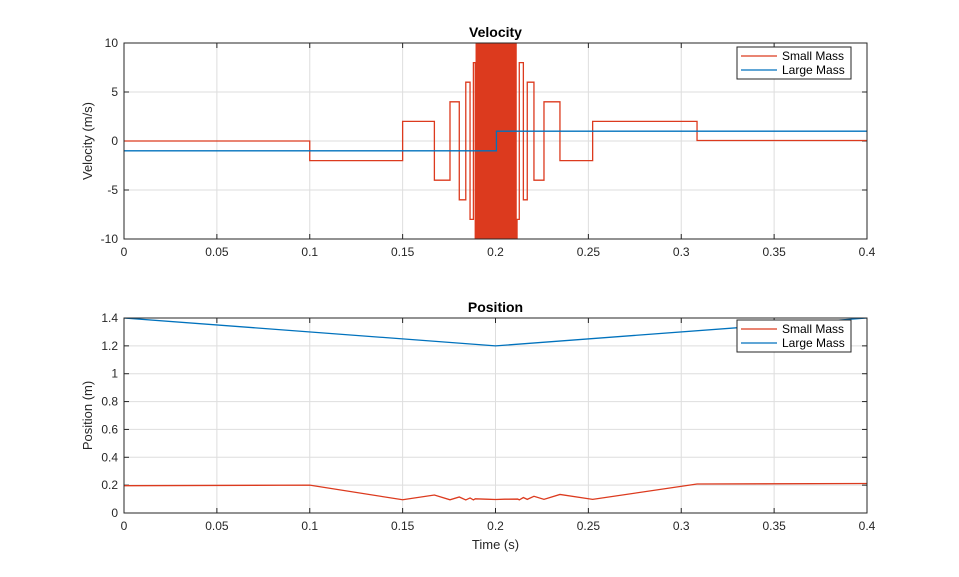 The width and height of the screenshot is (959, 577). Describe the element at coordinates (109, 402) in the screenshot. I see `y-tick-label: 0.8` at that location.